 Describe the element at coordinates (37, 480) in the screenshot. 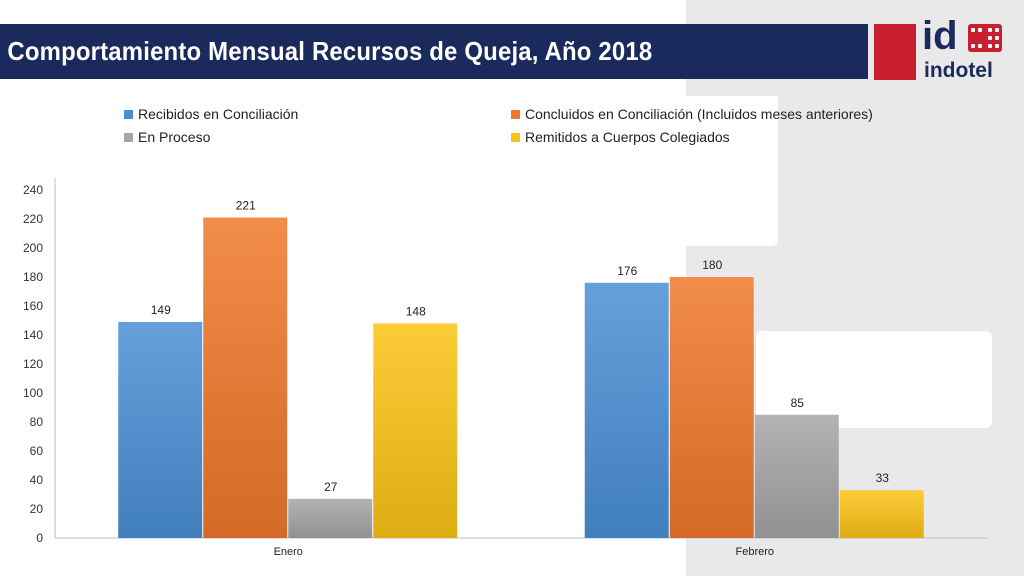

I see `y-tick-label: 40` at that location.